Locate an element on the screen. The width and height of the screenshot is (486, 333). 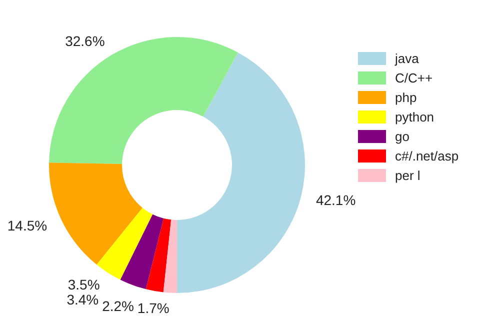
data-label: 1.7% is located at coordinates (153, 308).